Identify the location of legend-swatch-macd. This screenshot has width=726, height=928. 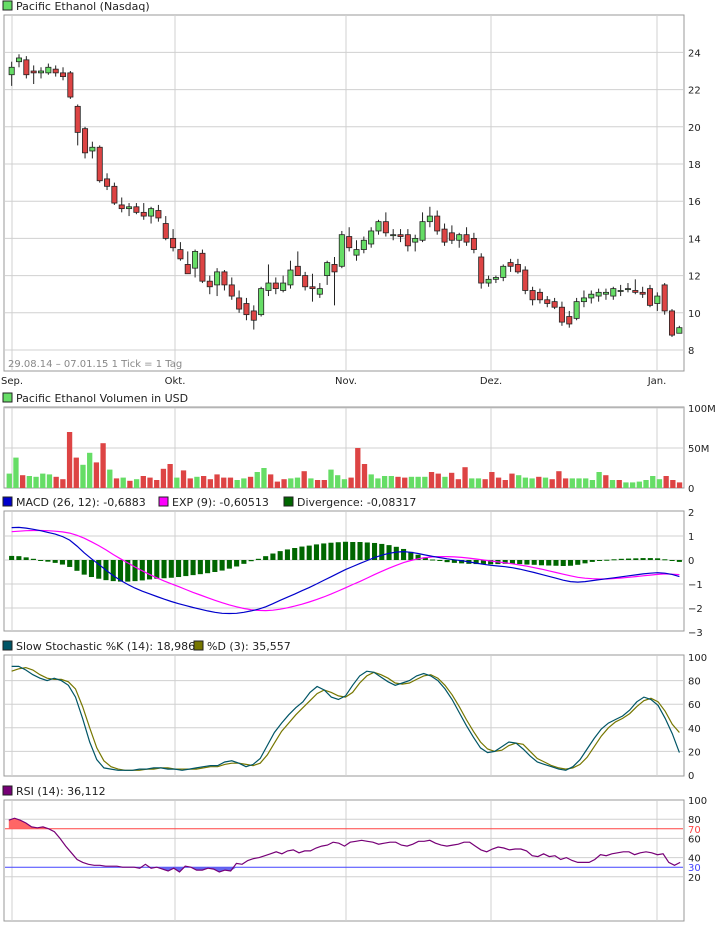
(7, 501).